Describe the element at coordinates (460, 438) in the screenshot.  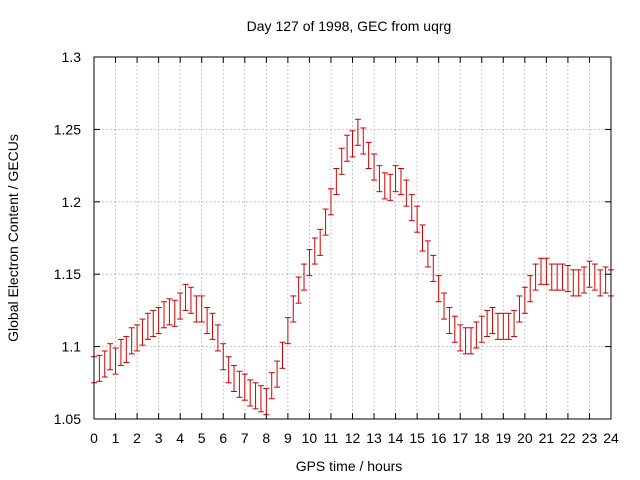
I see `x-tick-label: 17` at that location.